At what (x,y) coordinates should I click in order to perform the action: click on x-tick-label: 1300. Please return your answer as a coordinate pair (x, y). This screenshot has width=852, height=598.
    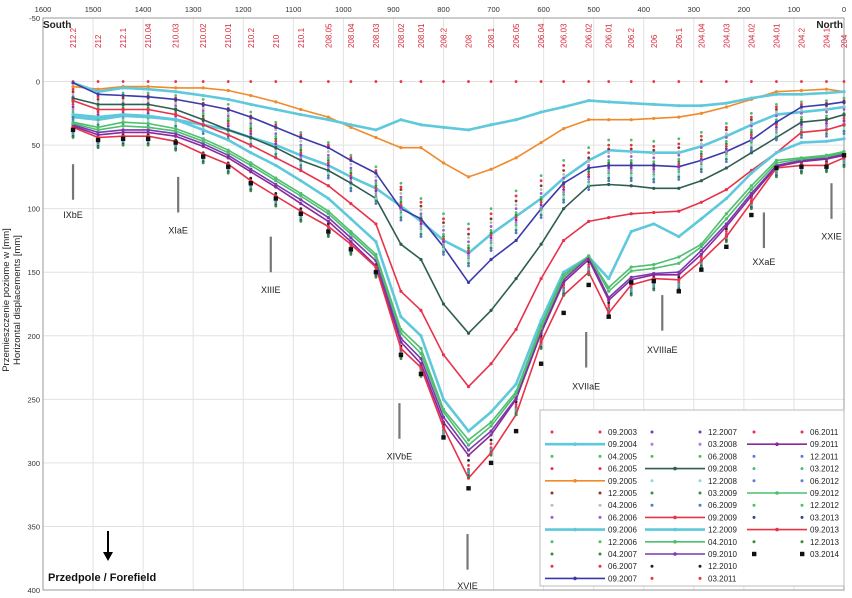
    Looking at the image, I should click on (193, 9).